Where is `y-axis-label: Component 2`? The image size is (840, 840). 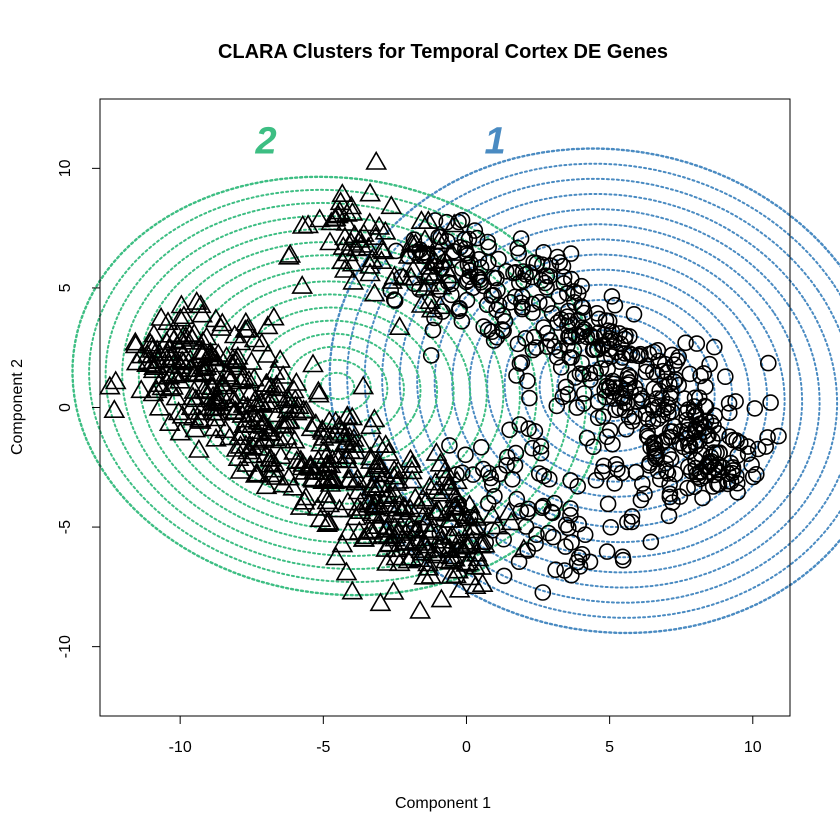 y-axis-label: Component 2 is located at coordinates (17, 407).